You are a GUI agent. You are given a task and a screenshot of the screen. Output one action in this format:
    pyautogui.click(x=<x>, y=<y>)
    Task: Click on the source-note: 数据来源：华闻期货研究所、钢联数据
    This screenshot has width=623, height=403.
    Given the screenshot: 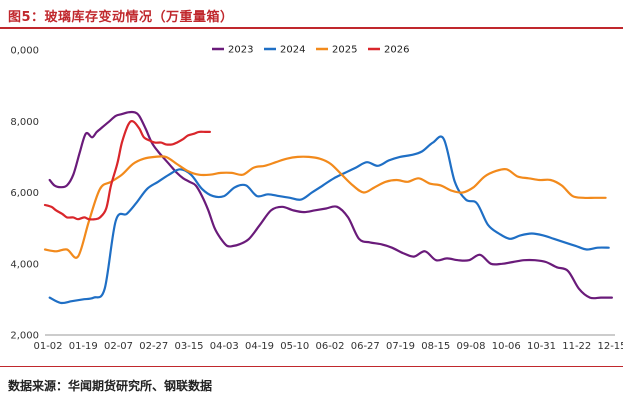 What is the action you would take?
    pyautogui.click(x=110, y=386)
    